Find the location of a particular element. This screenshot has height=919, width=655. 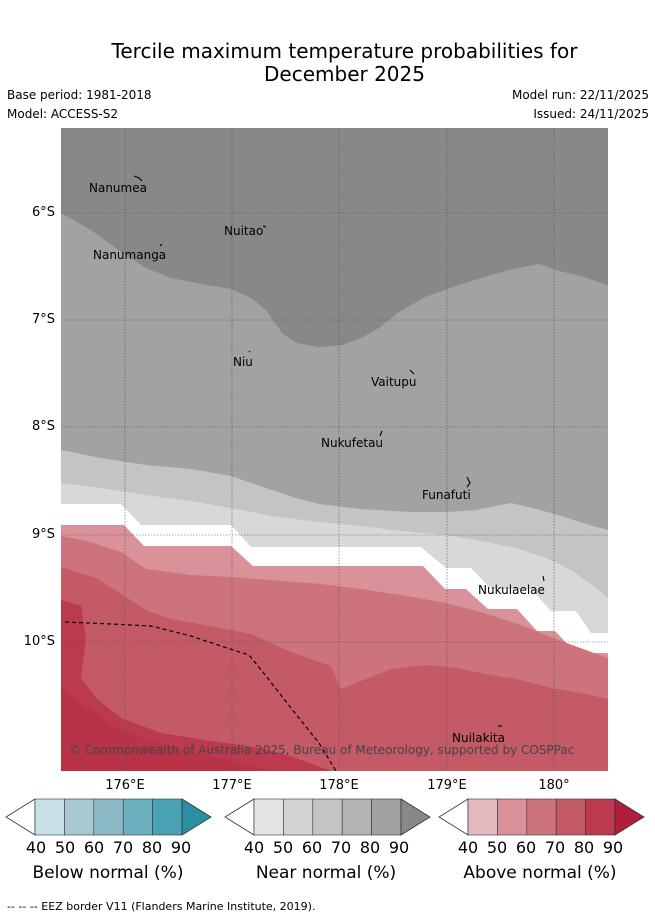

model-run: Model run: 22/11/2025 is located at coordinates (580, 95).